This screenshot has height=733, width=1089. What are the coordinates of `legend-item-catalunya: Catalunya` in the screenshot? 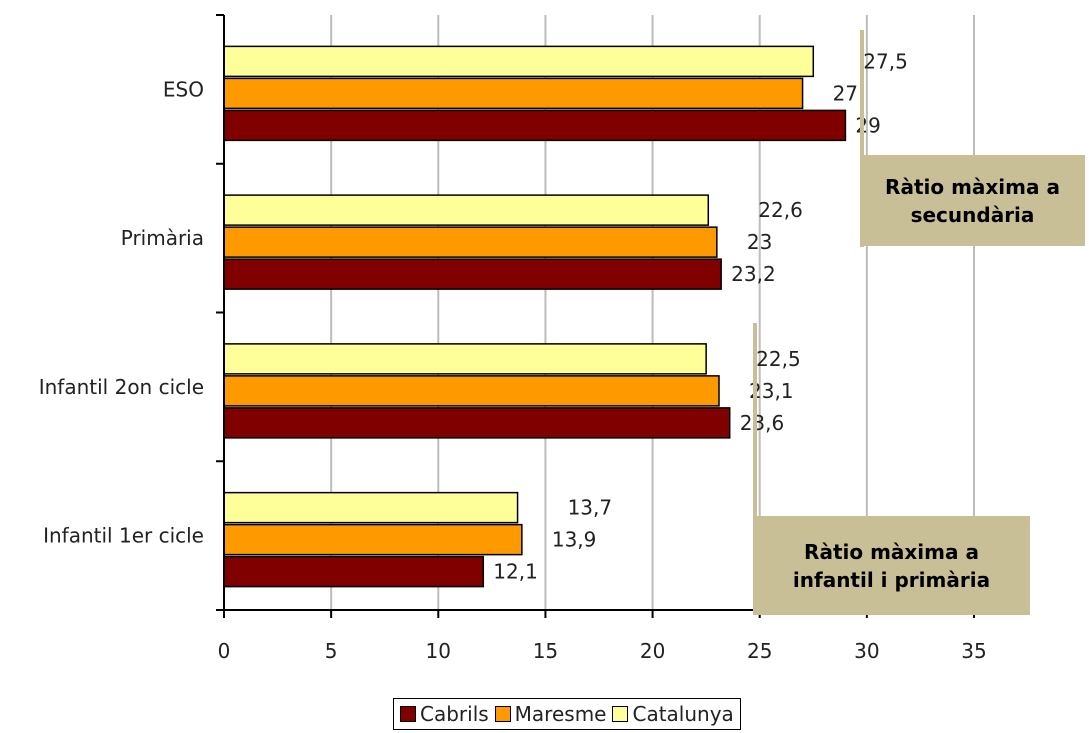 It's located at (673, 714).